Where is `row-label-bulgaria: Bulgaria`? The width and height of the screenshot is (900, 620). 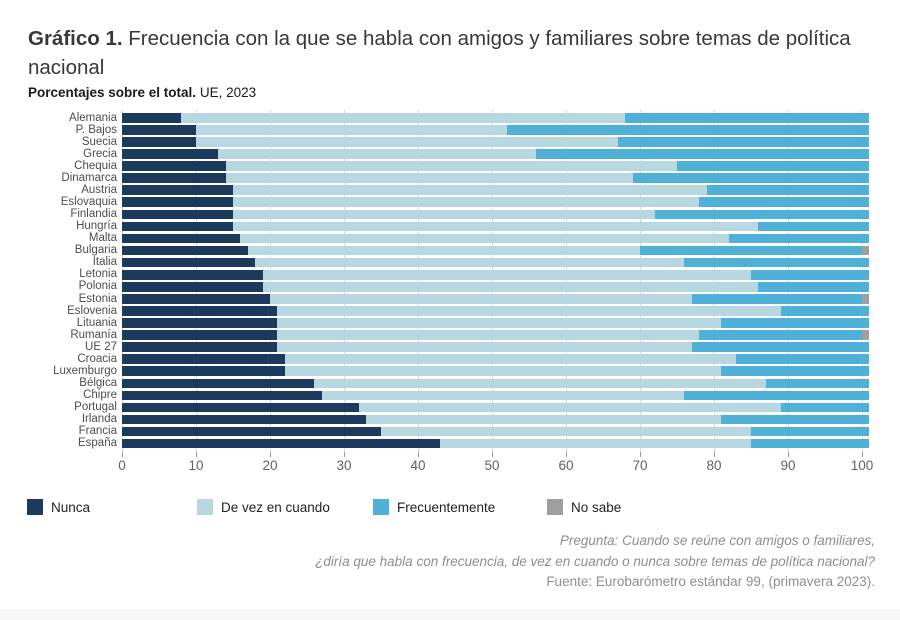
row-label-bulgaria: Bulgaria is located at coordinates (95, 250).